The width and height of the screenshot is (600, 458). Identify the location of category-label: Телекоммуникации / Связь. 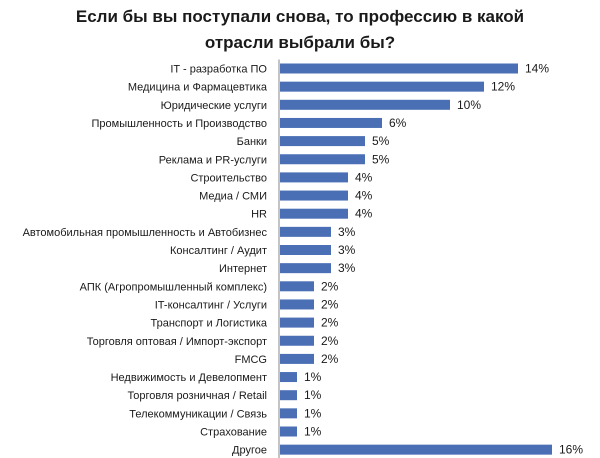
(198, 414).